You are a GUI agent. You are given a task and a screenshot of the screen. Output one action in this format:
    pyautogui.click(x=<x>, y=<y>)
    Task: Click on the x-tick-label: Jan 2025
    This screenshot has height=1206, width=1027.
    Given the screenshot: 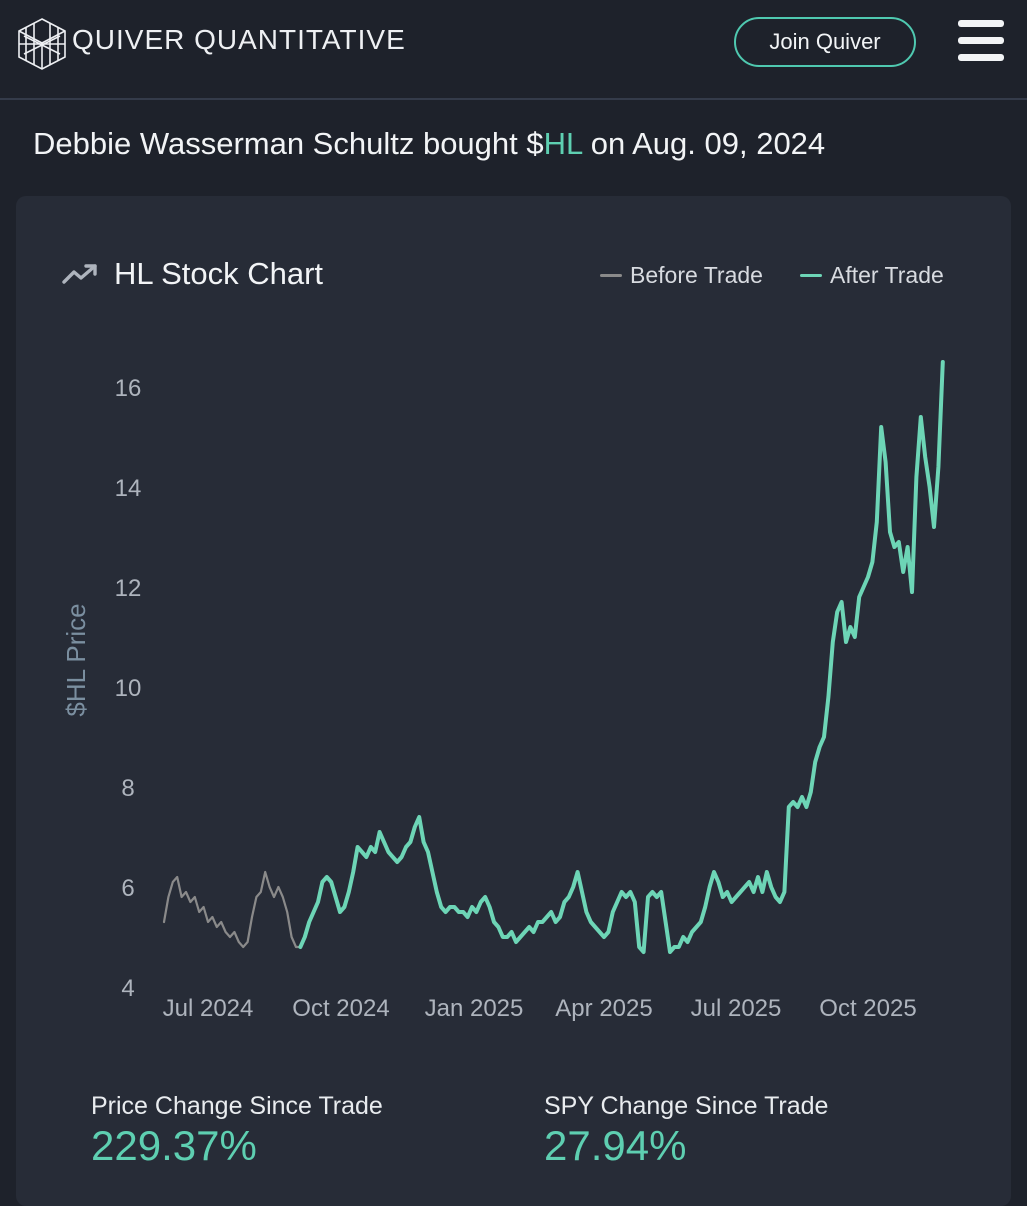 What is the action you would take?
    pyautogui.click(x=474, y=1008)
    